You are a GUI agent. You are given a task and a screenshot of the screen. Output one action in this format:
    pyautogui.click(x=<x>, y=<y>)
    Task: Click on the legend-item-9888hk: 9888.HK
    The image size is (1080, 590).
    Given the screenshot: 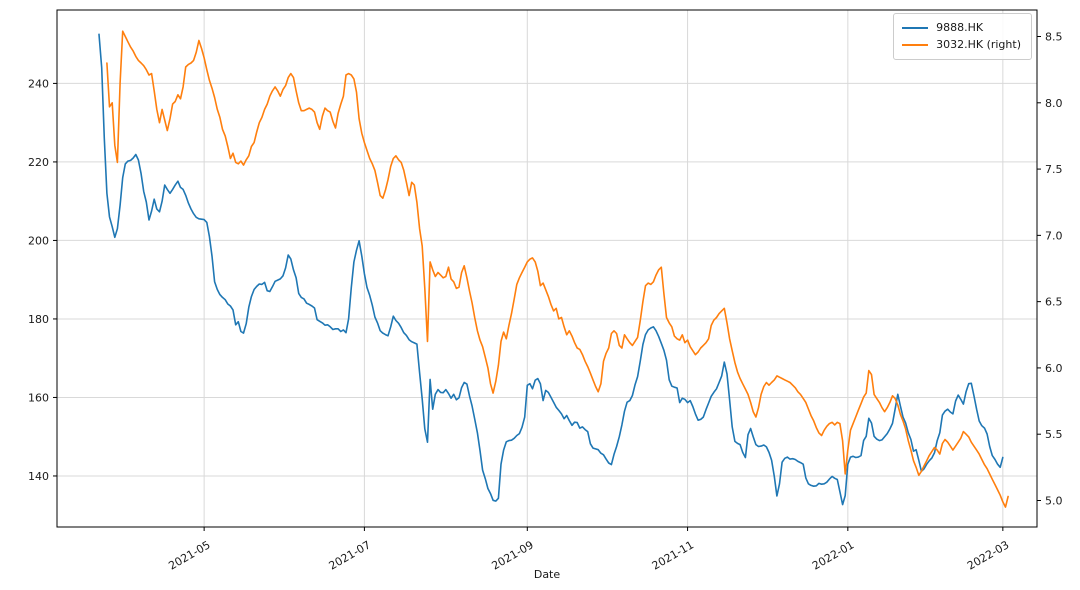 What is the action you would take?
    pyautogui.click(x=961, y=27)
    